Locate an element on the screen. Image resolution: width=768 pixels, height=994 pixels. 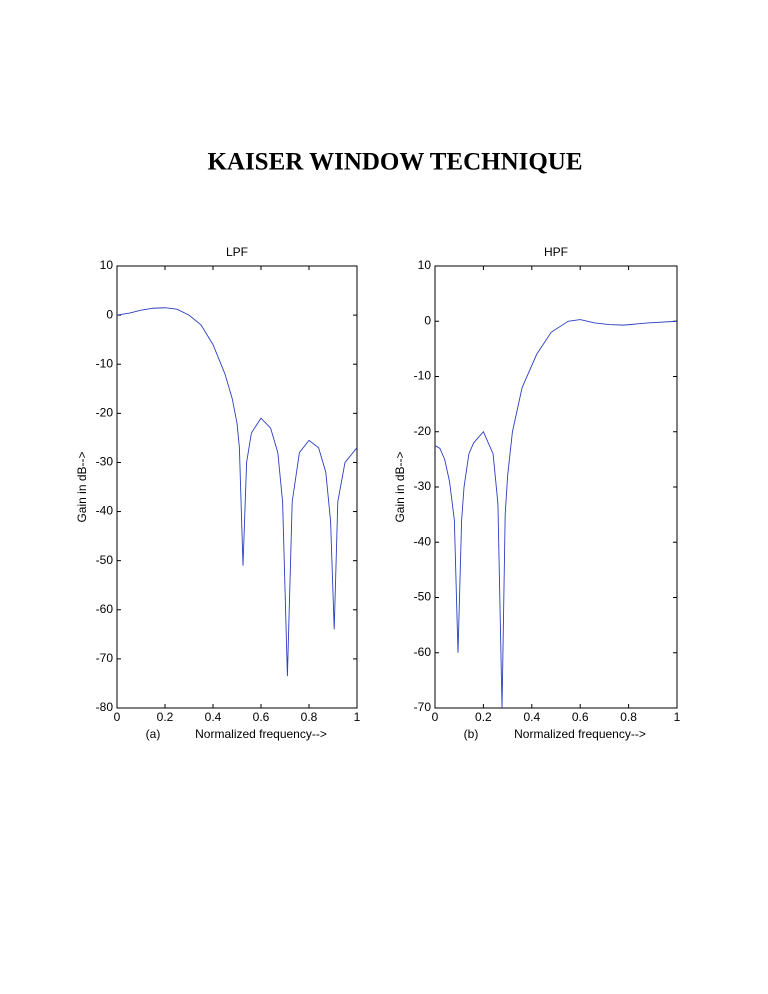
y-tick-label: -80 is located at coordinates (105, 707).